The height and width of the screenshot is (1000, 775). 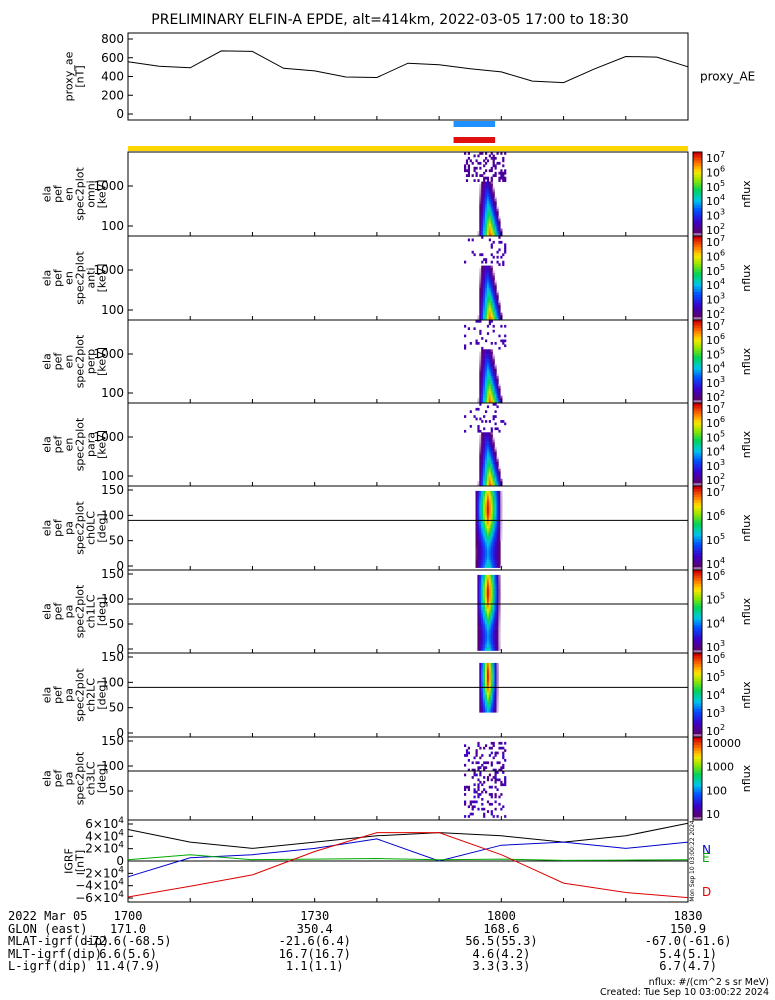 What do you see at coordinates (116, 624) in the screenshot?
I see `y-tick-label: 50` at bounding box center [116, 624].